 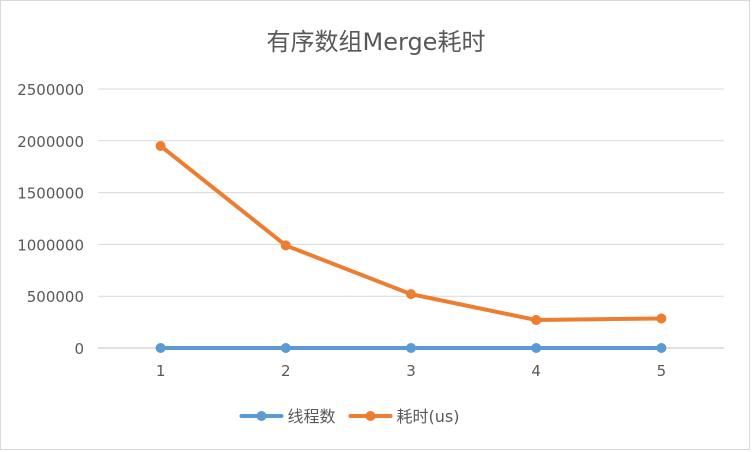 I want to click on y-tick-label: 500000, so click(x=55, y=297).